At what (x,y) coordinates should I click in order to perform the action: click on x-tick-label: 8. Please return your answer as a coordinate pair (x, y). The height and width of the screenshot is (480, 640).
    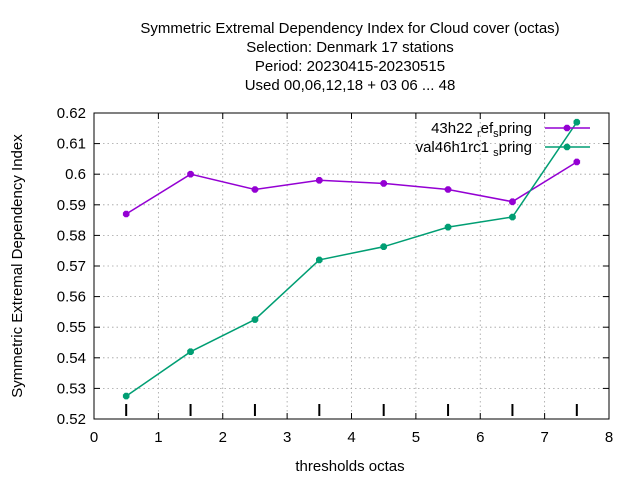
    Looking at the image, I should click on (609, 437).